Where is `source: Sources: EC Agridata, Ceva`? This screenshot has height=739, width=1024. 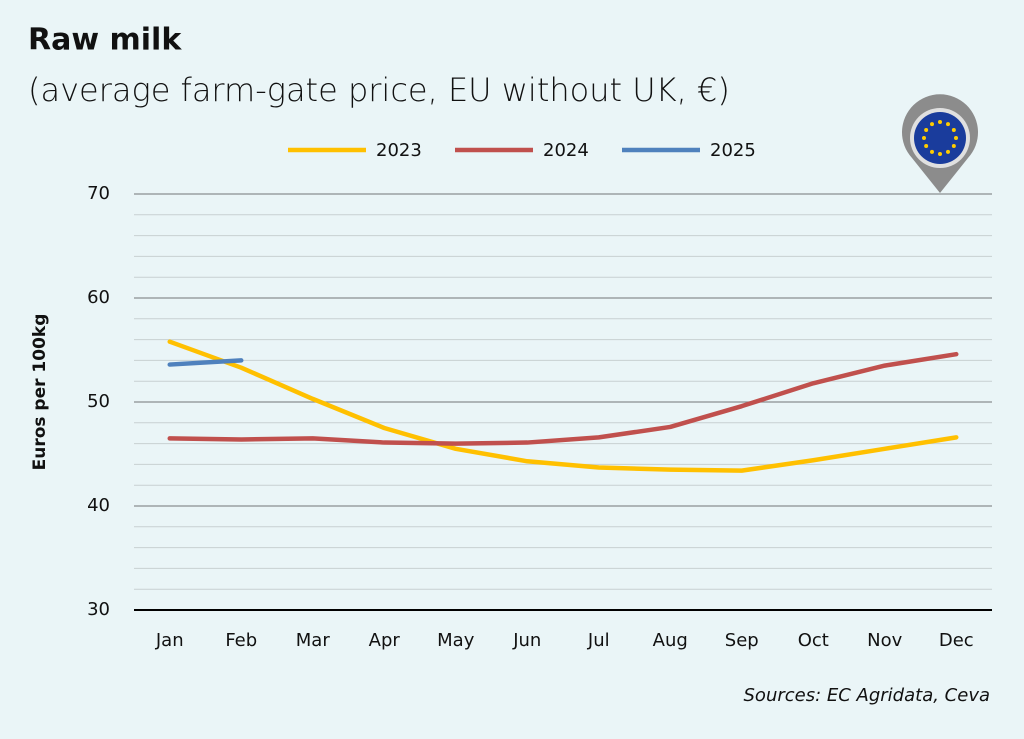 source: Sources: EC Agridata, Ceva is located at coordinates (867, 695).